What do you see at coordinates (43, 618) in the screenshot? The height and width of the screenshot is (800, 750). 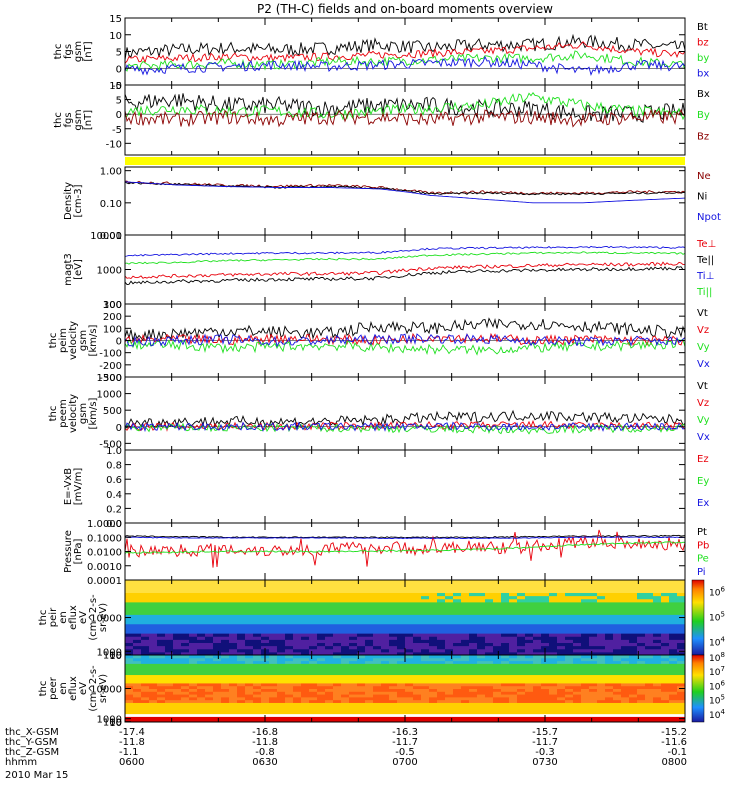 I see `ylabel-line: thc` at bounding box center [43, 618].